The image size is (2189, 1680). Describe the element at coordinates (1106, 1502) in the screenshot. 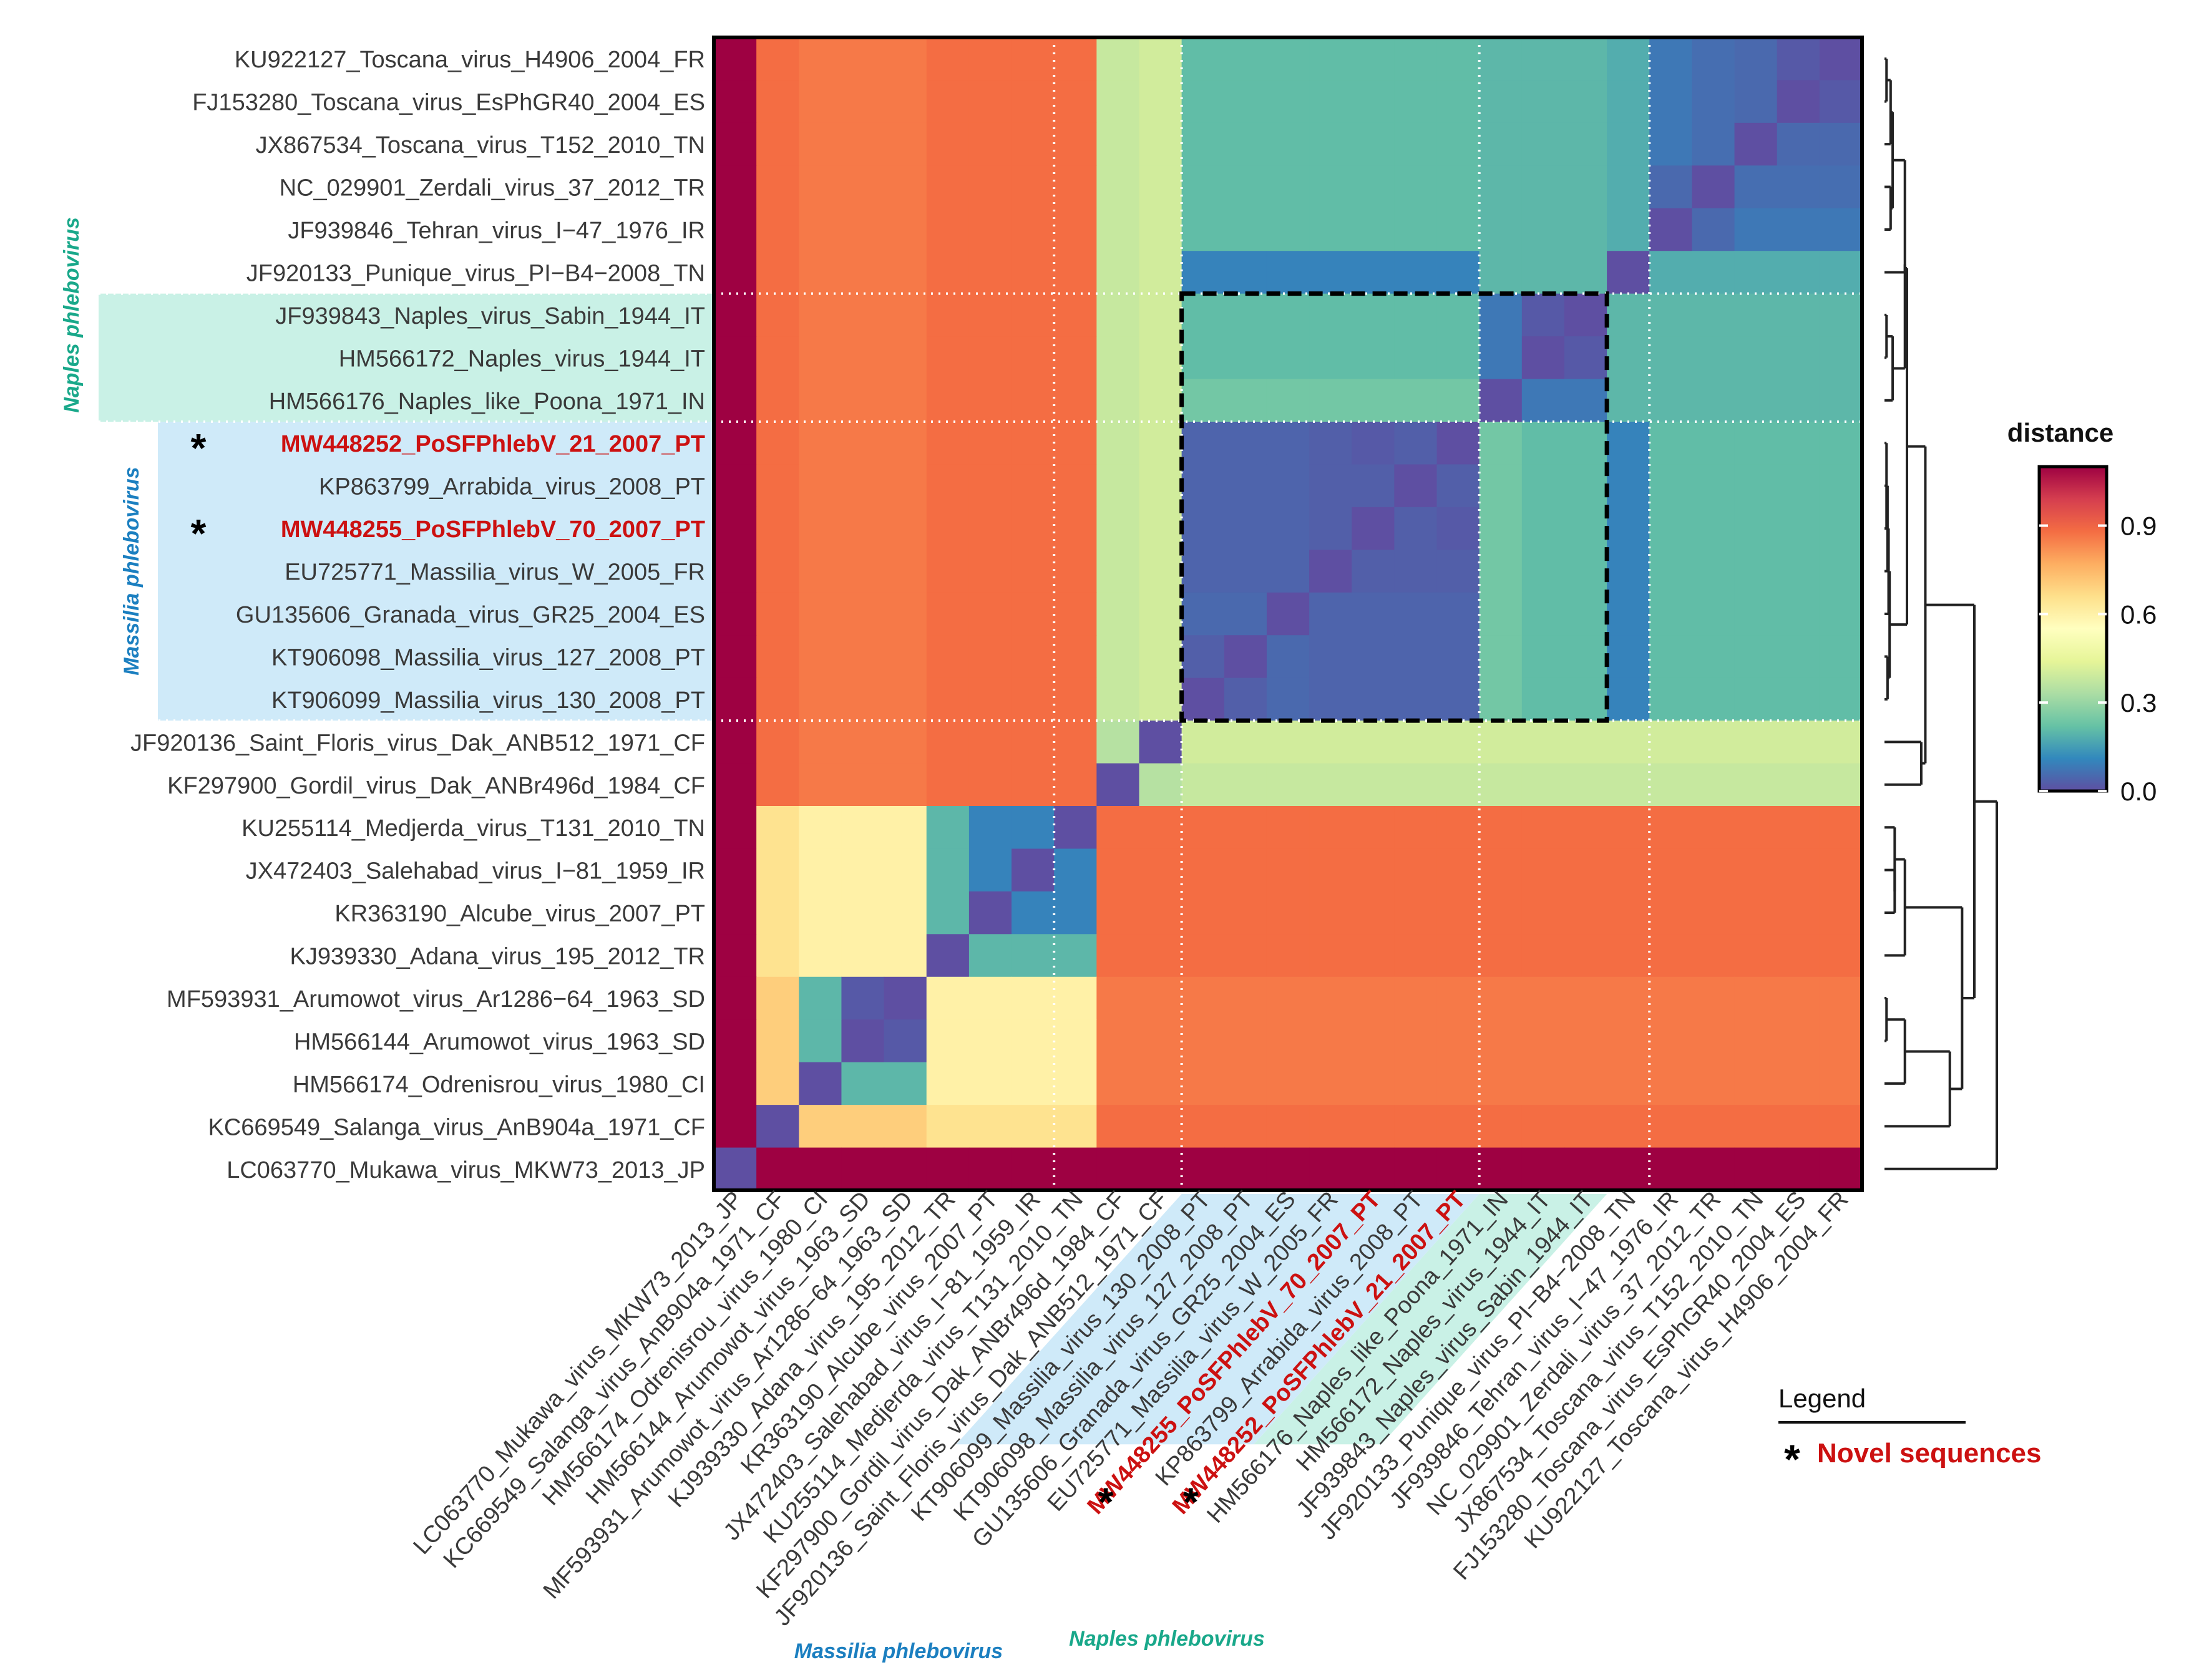

I see `novel-marker-icon: *` at that location.